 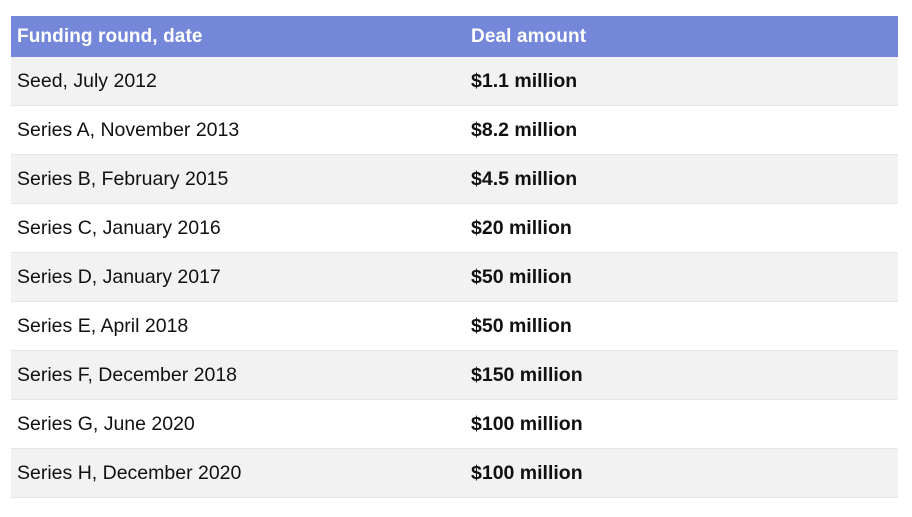 What do you see at coordinates (529, 36) in the screenshot?
I see `header-deal-amount: Deal amount` at bounding box center [529, 36].